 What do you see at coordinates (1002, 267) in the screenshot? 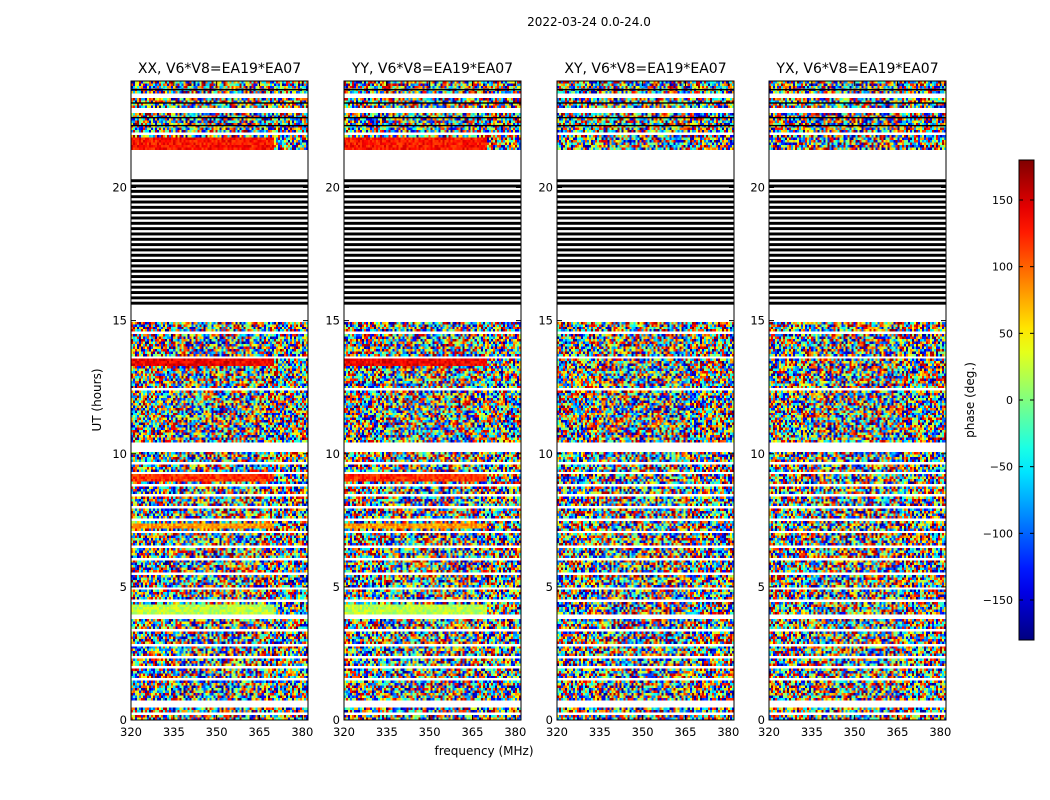
I see `colorbar-tick-label: 100` at bounding box center [1002, 267].